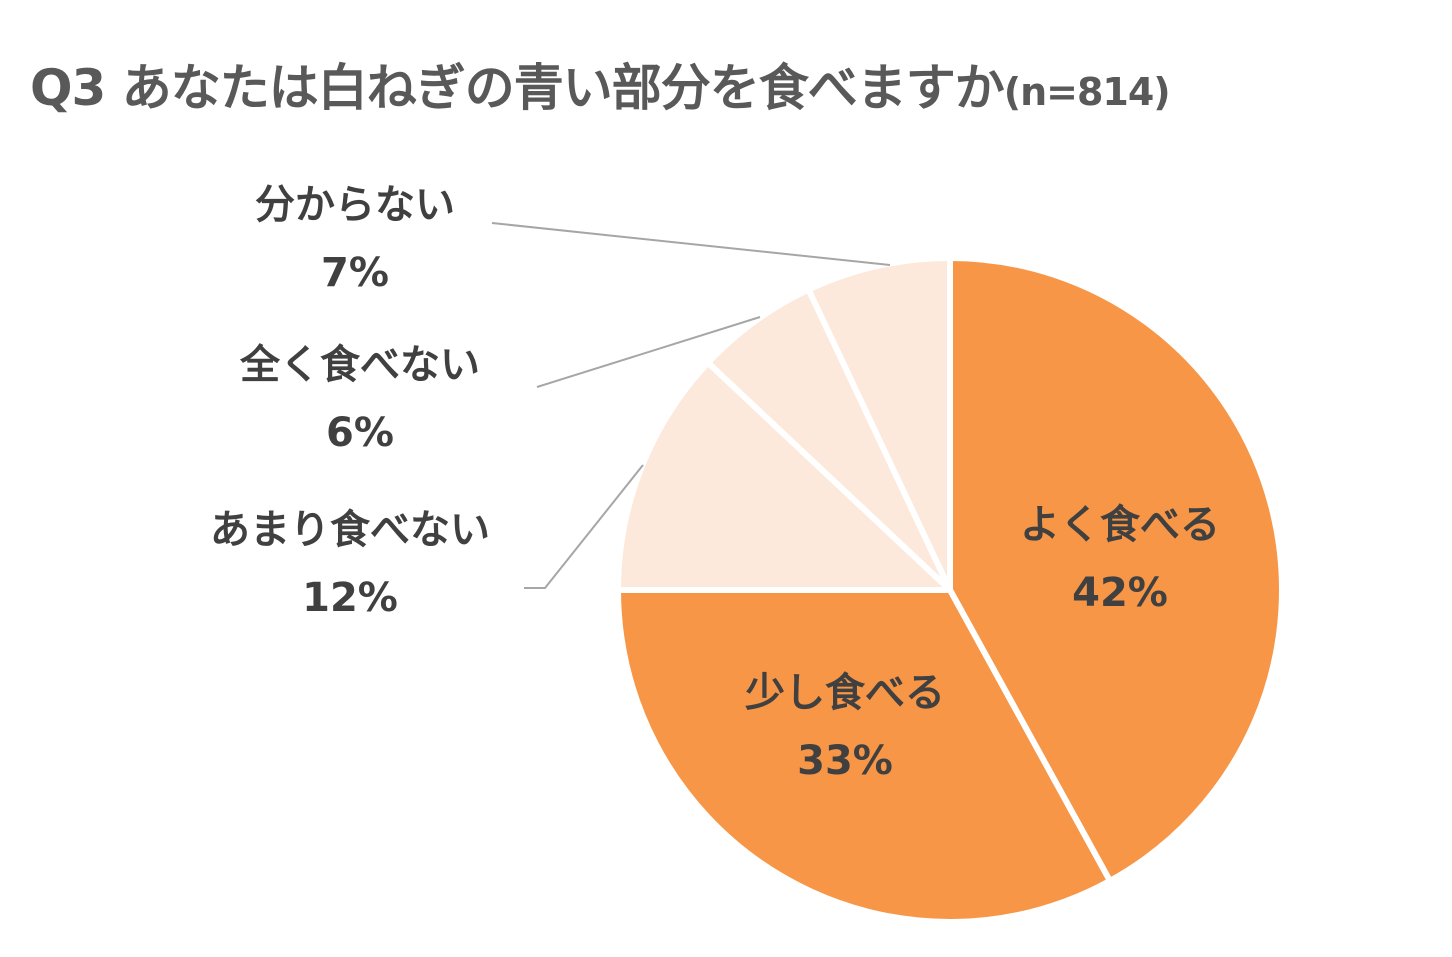  What do you see at coordinates (845, 727) in the screenshot?
I see `label-sukoshi-taberu: 少し食べる 33%` at bounding box center [845, 727].